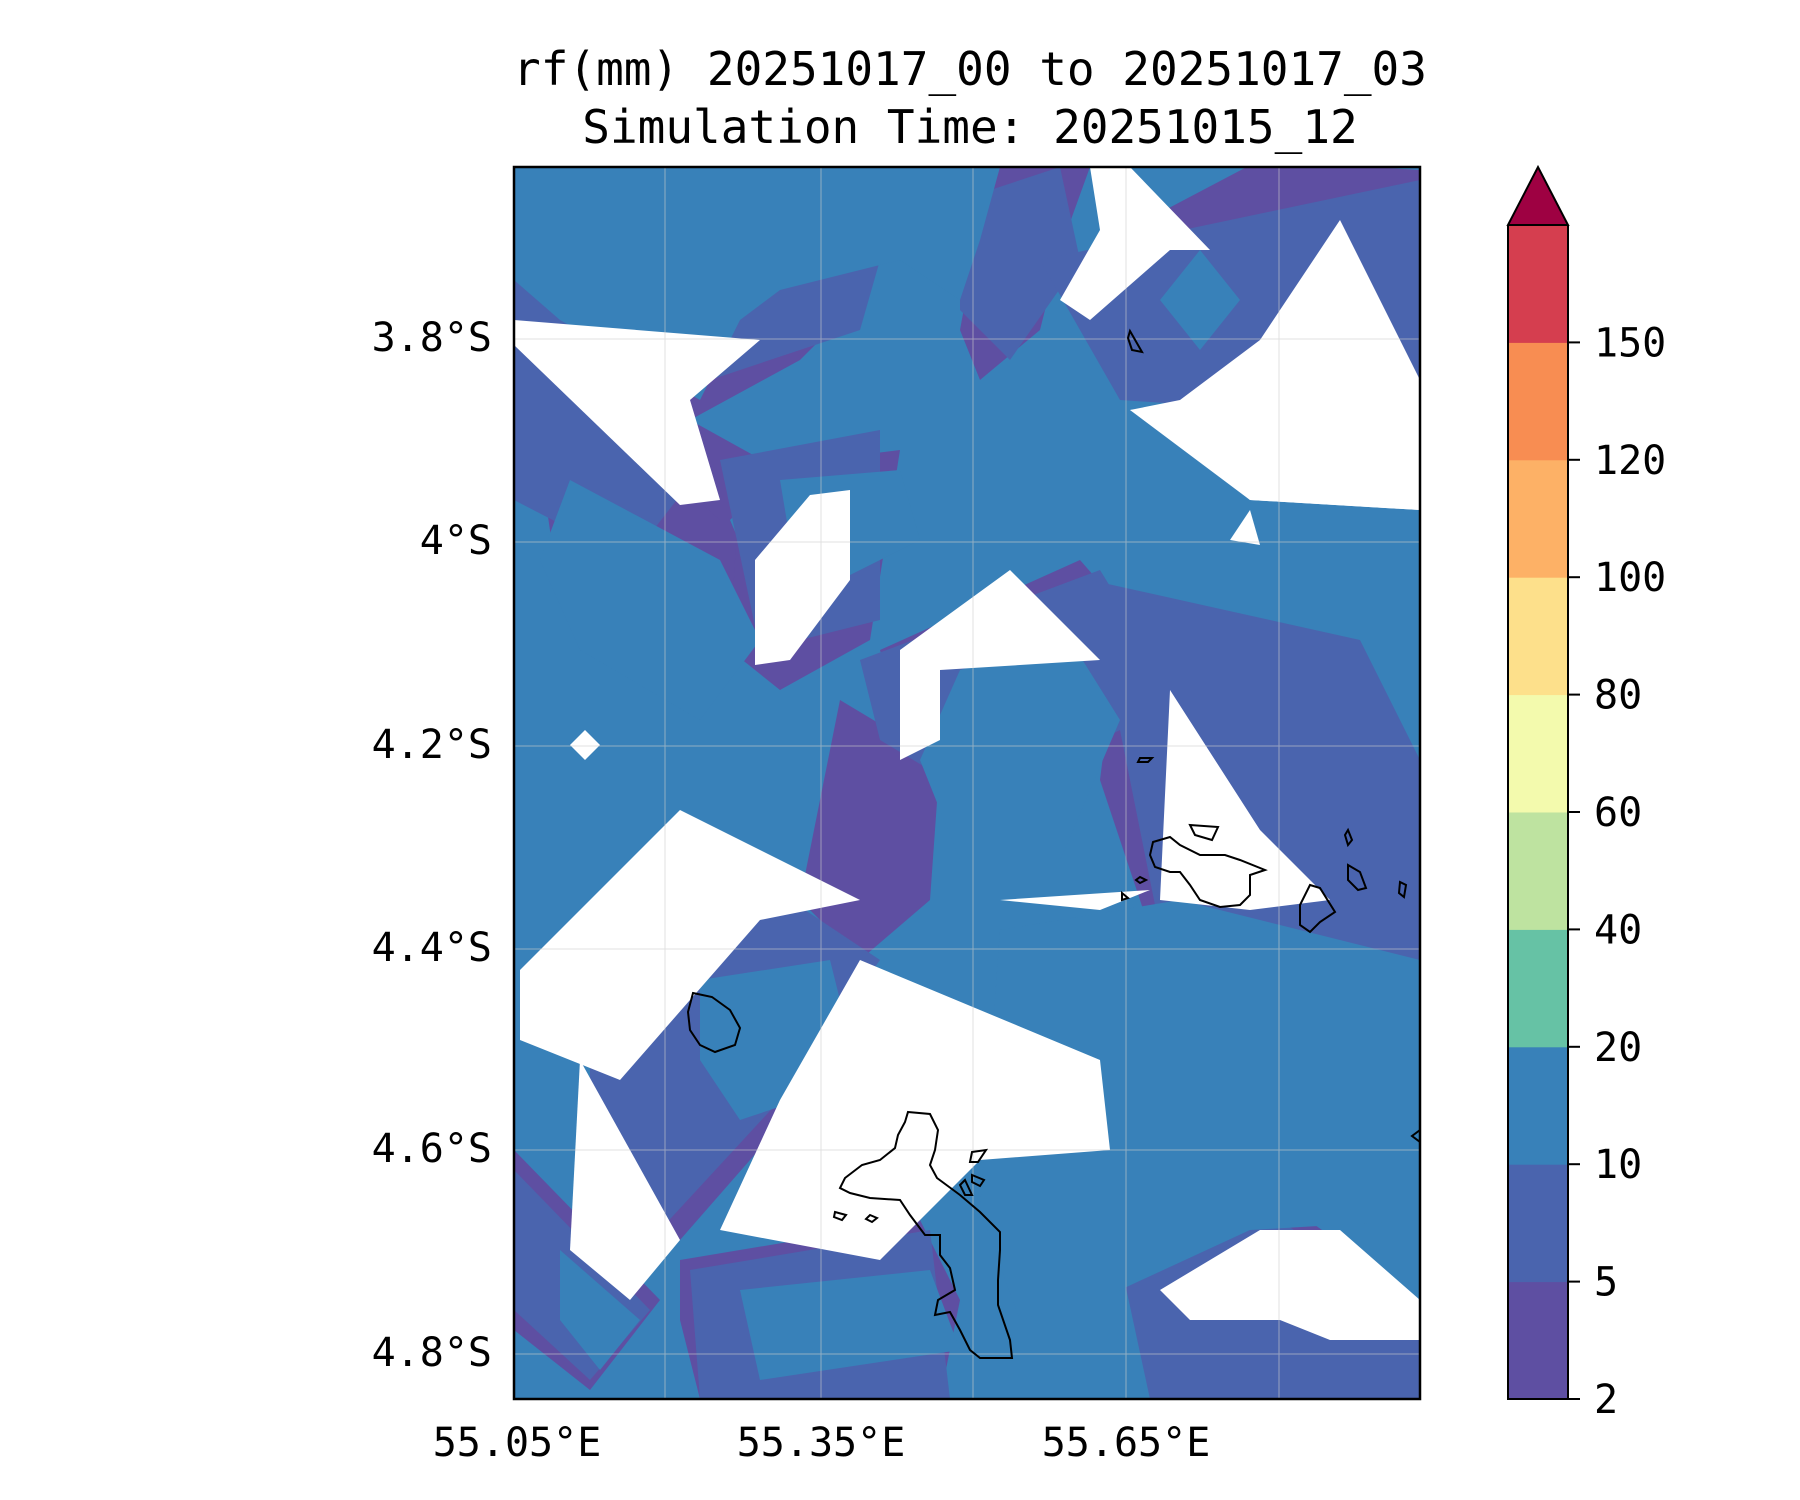  Describe the element at coordinates (1630, 578) in the screenshot. I see `colorbar-label-100: 100` at that location.